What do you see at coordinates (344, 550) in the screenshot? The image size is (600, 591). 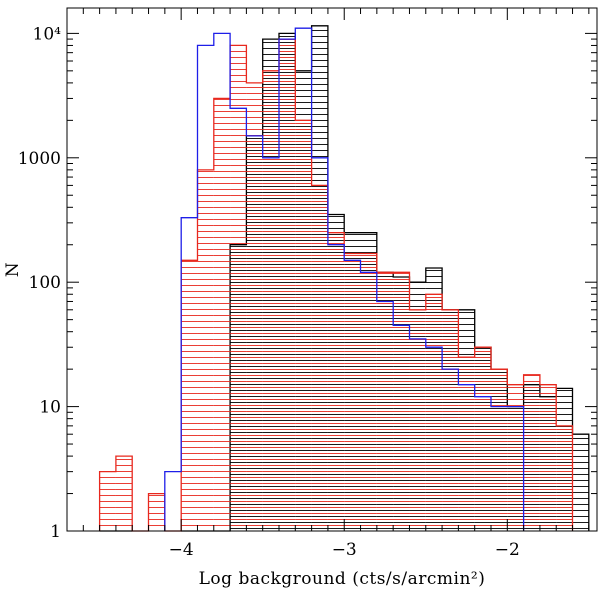 I see `x-tick-label: −3` at bounding box center [344, 550].